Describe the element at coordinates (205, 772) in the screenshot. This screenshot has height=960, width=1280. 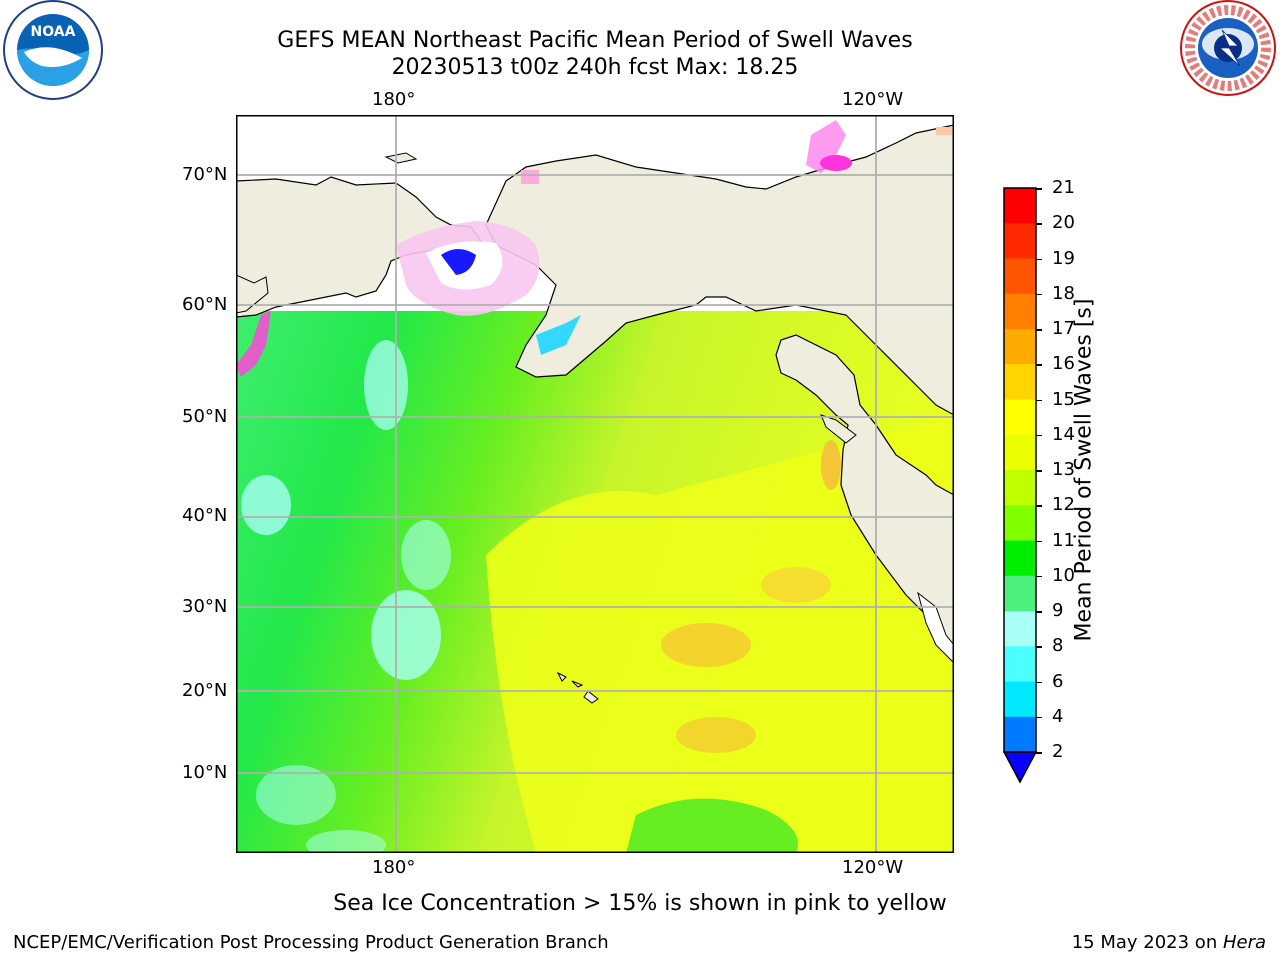
I see `lat-label-10n: 10°N` at that location.